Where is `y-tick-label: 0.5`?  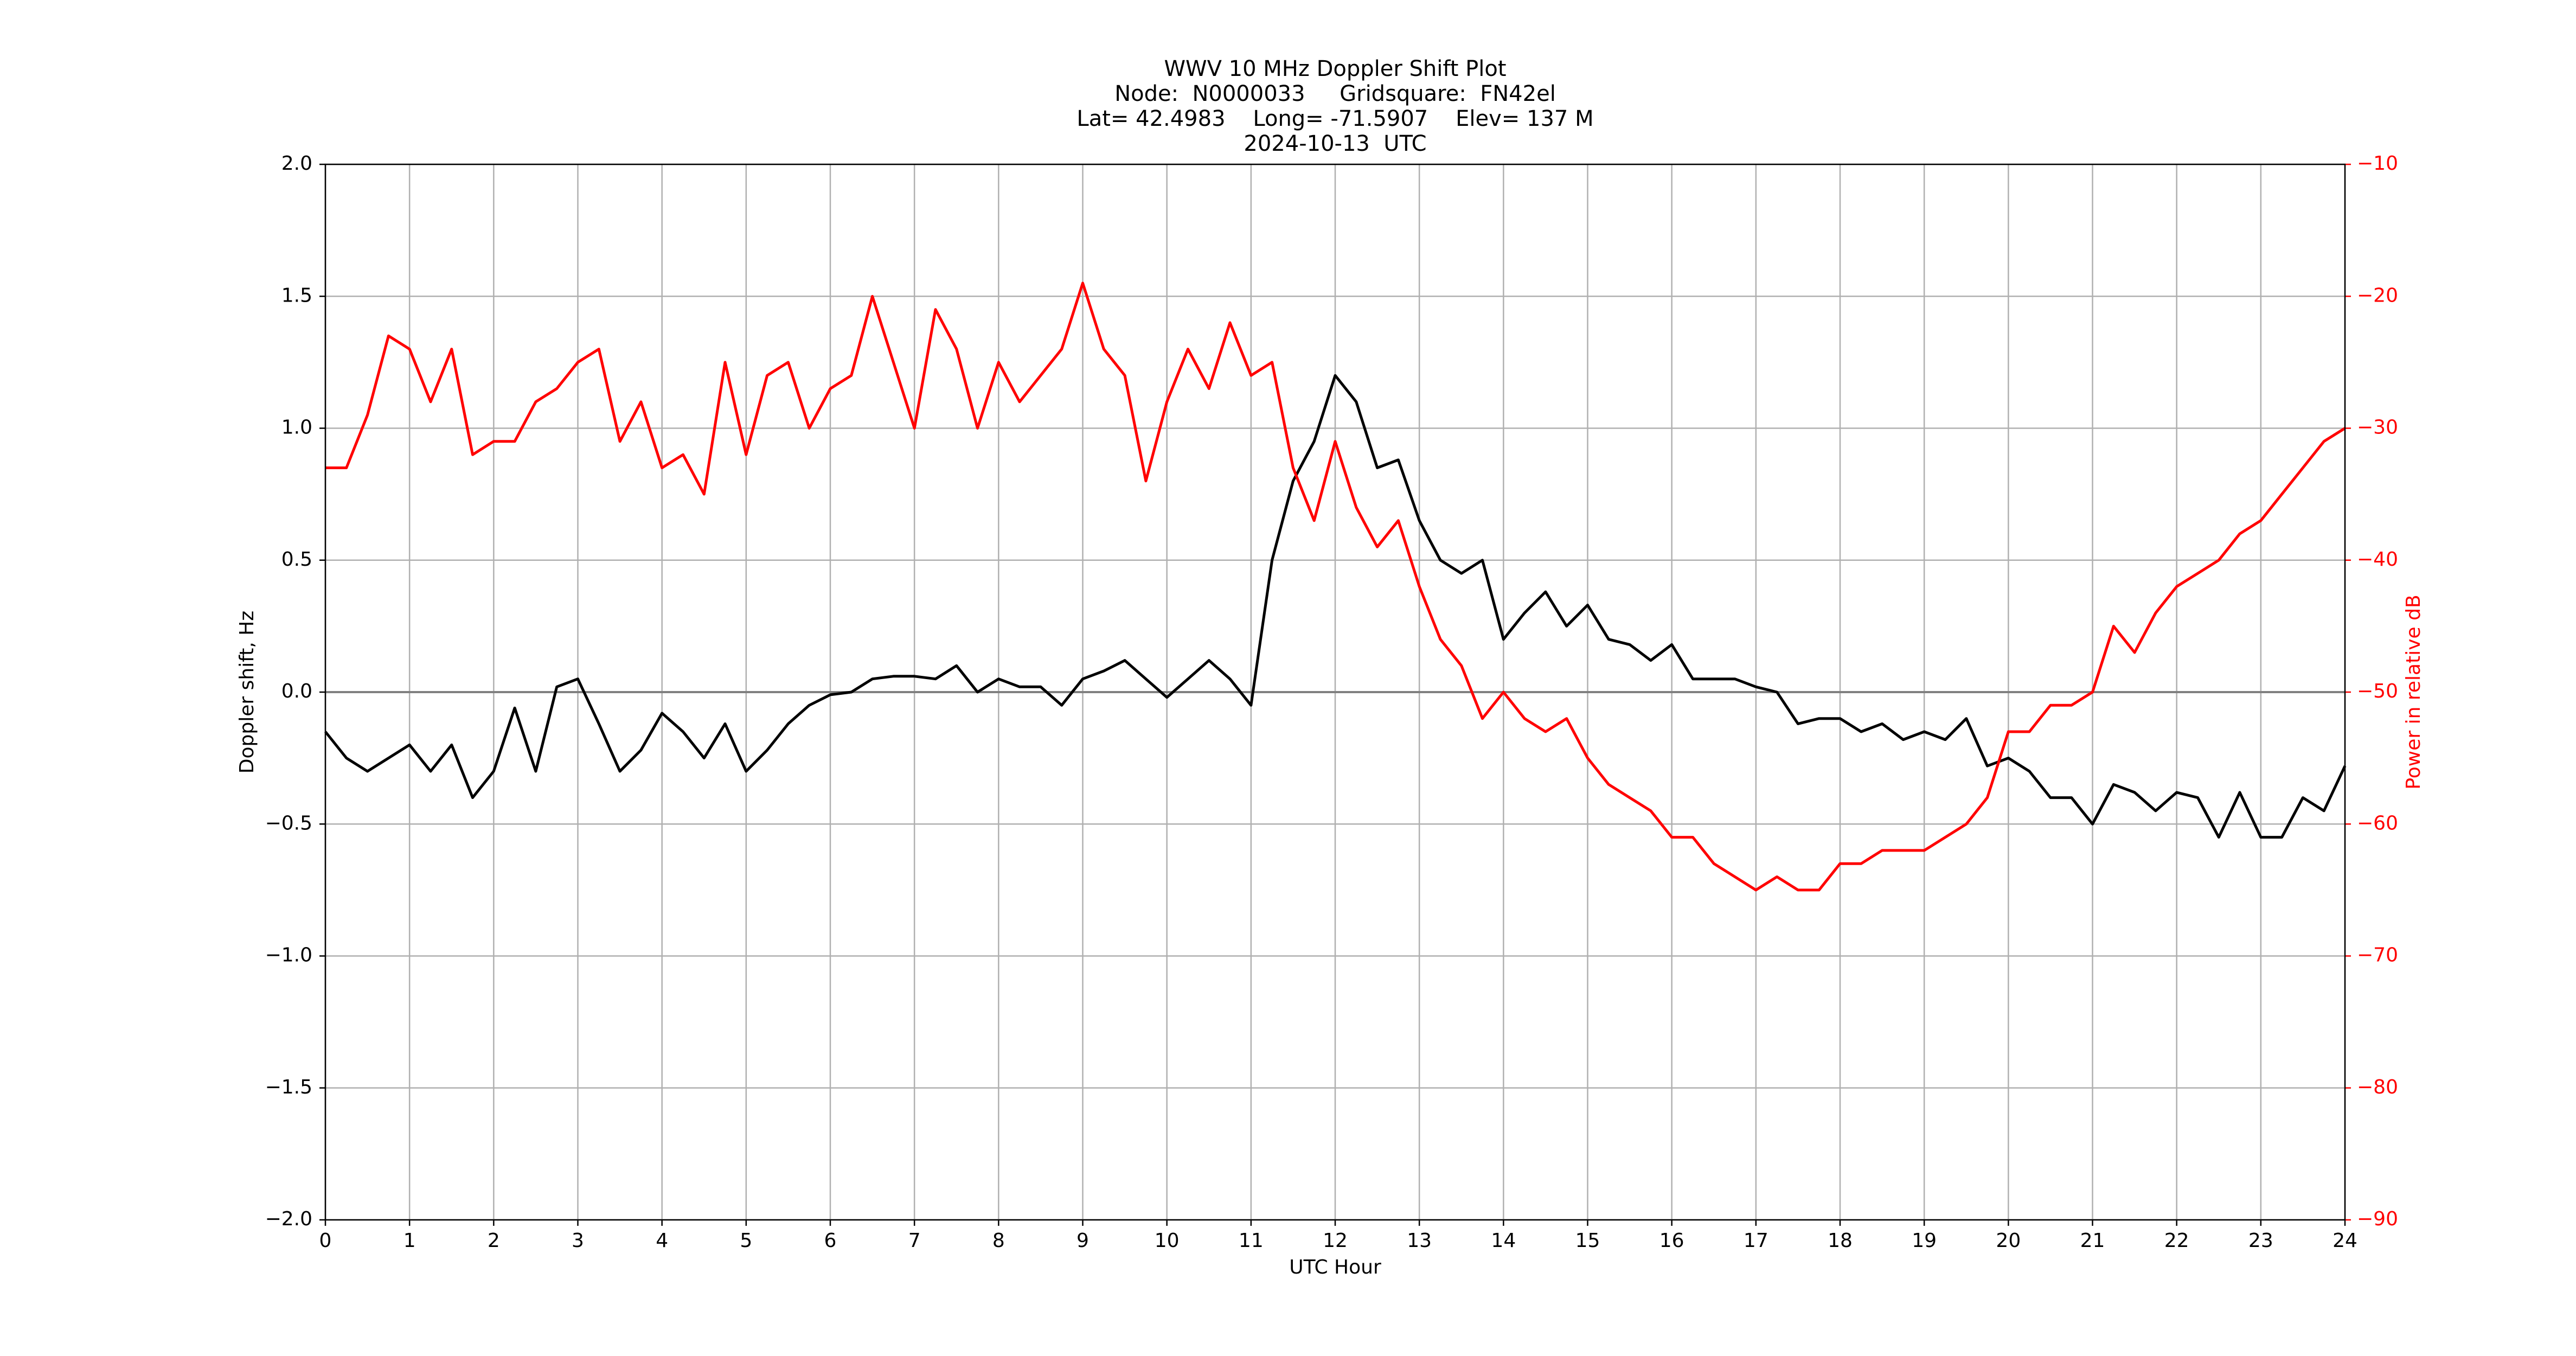
y-tick-label: 0.5 is located at coordinates (296, 559).